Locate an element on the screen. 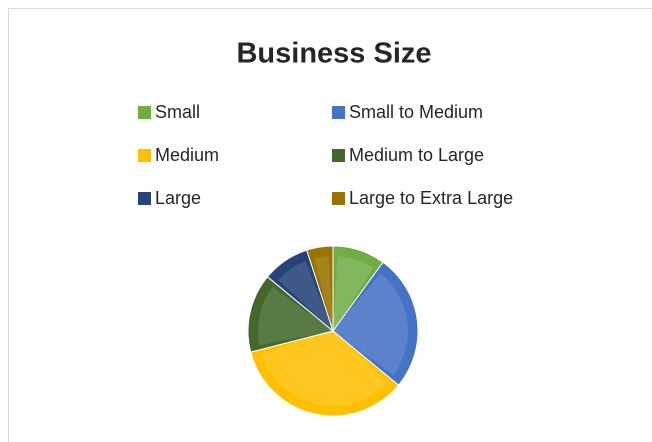 This screenshot has width=652, height=442. legend-label: Large to Extra Large is located at coordinates (431, 198).